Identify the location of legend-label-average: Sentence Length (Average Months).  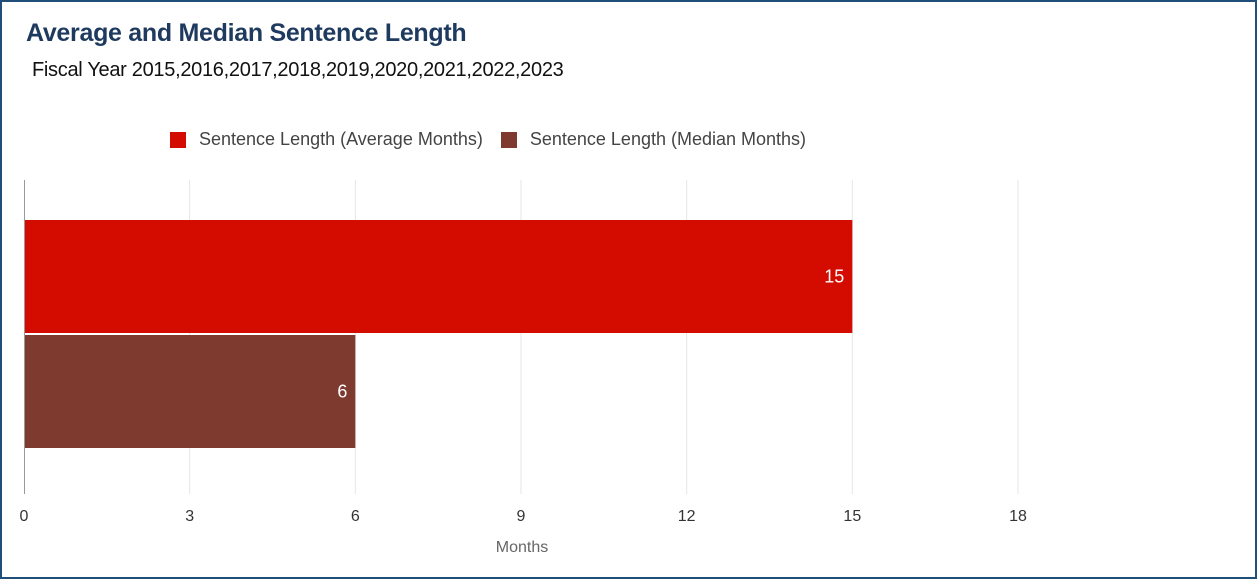
(341, 139).